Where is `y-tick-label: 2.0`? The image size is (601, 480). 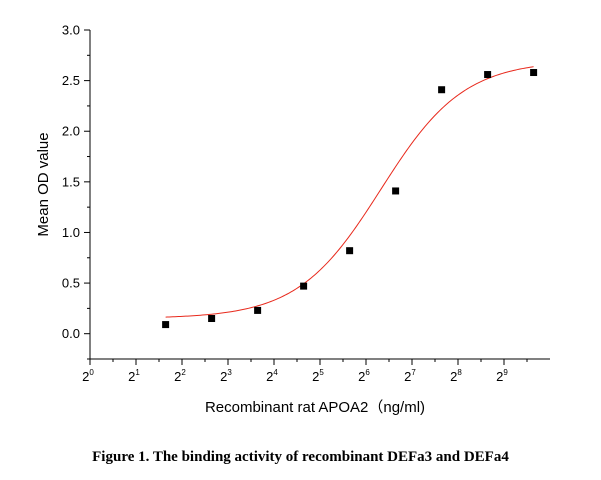
y-tick-label: 2.0 is located at coordinates (71, 131).